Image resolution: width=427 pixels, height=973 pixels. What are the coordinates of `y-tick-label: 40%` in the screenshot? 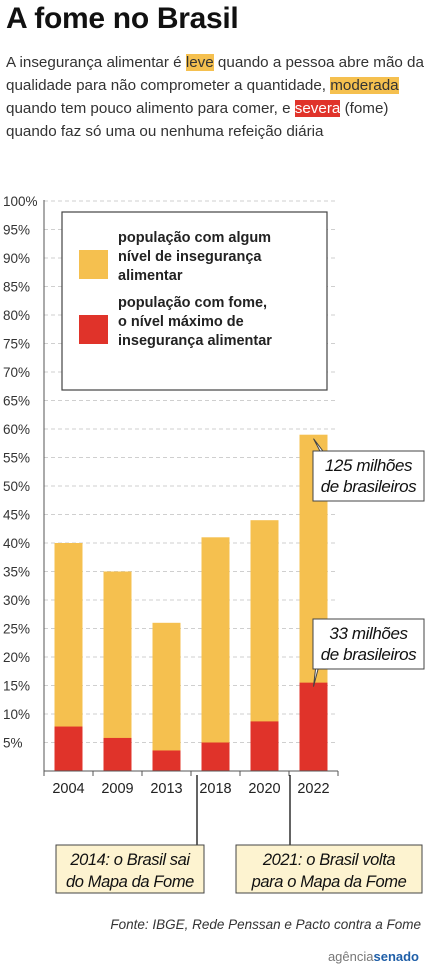 It's located at (16, 543).